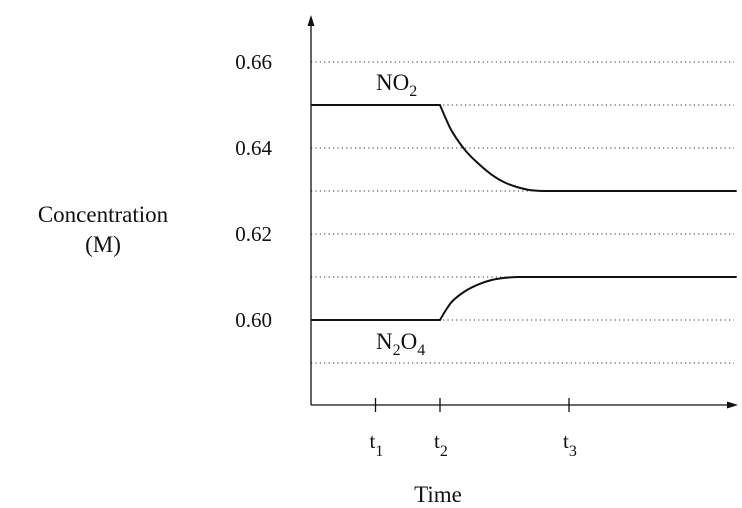  What do you see at coordinates (103, 244) in the screenshot?
I see `y-axis-label-line2: (M)` at bounding box center [103, 244].